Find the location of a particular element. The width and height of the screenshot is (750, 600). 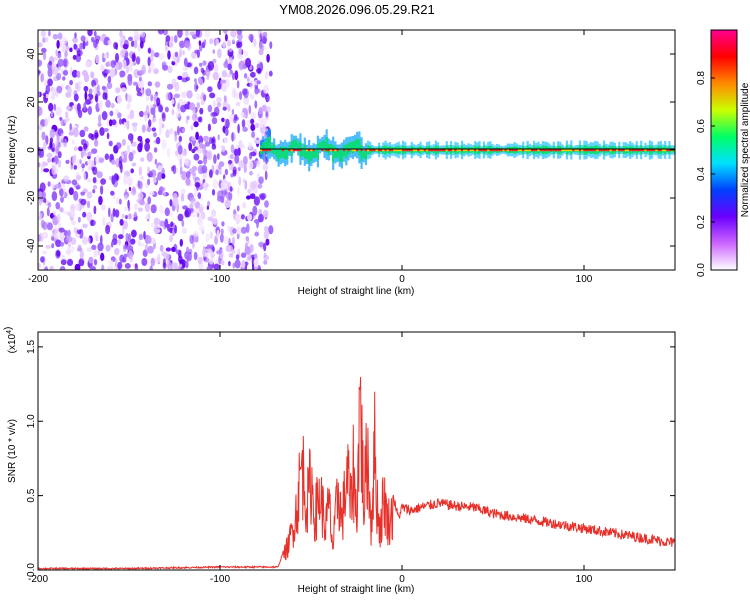

colorbar-tick-label: 0.0 is located at coordinates (701, 270).